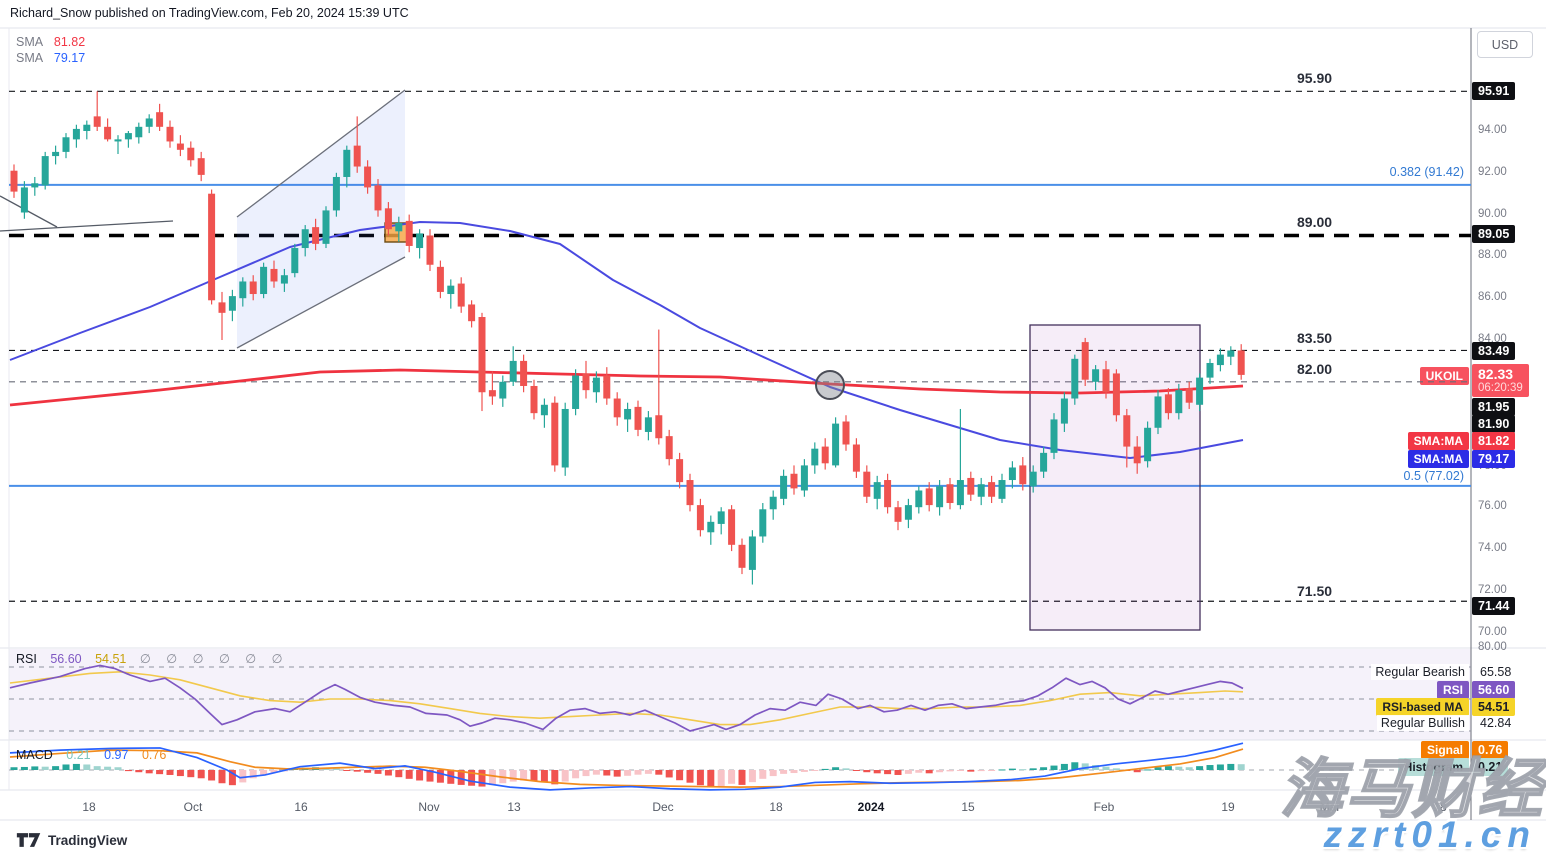 The height and width of the screenshot is (857, 1546). I want to click on channel-upper-line, so click(321, 153).